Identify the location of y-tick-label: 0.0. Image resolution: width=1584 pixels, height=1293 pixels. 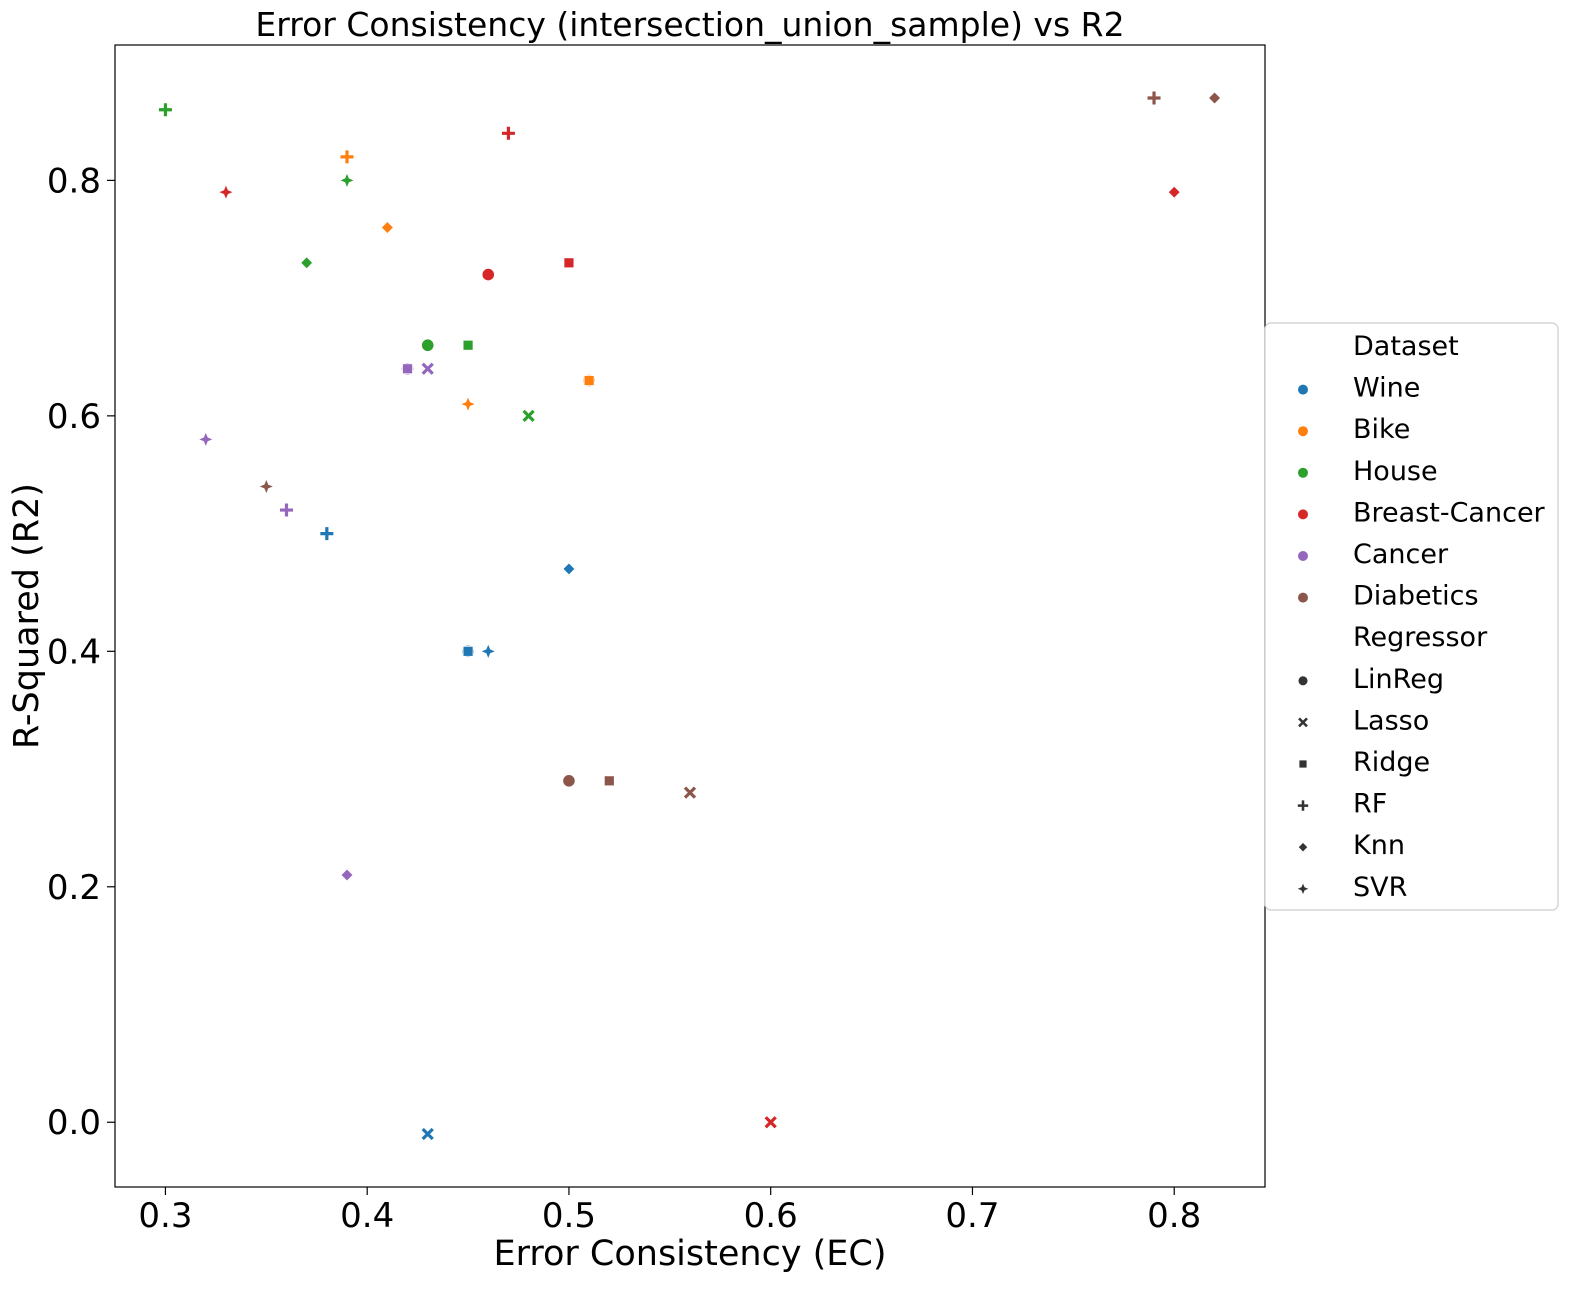
(74, 1123).